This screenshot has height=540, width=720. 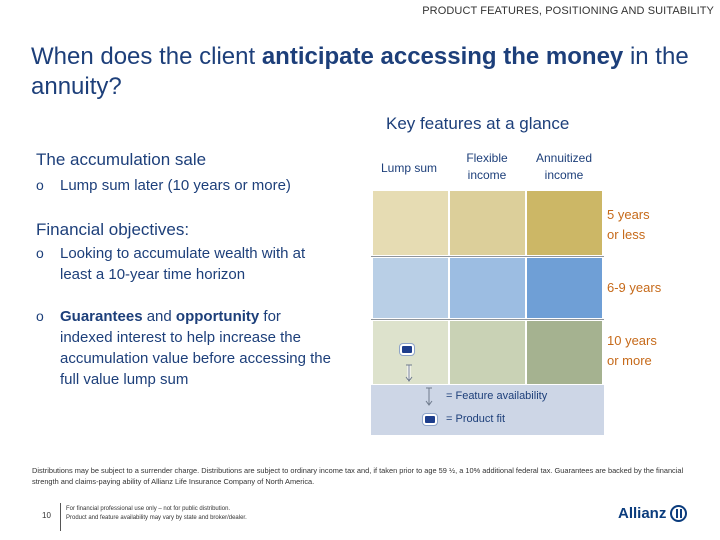 I want to click on title-bold: anticipate accessing the money, so click(x=442, y=56).